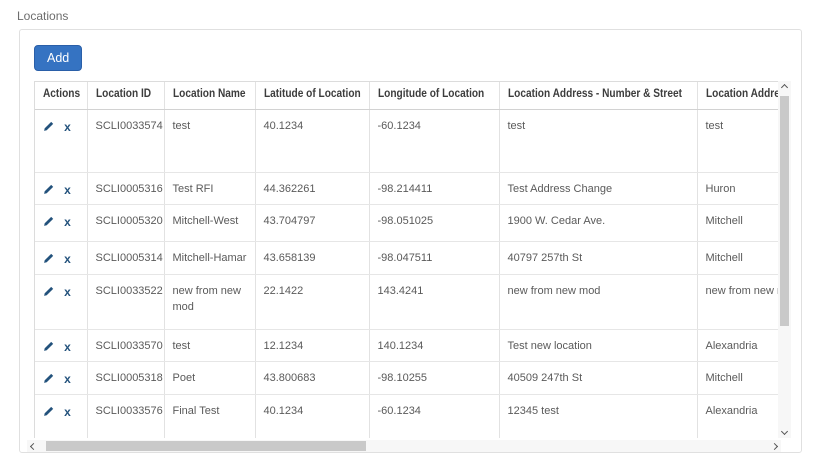 The width and height of the screenshot is (813, 457). I want to click on longitude-cell: 140.1234, so click(434, 345).